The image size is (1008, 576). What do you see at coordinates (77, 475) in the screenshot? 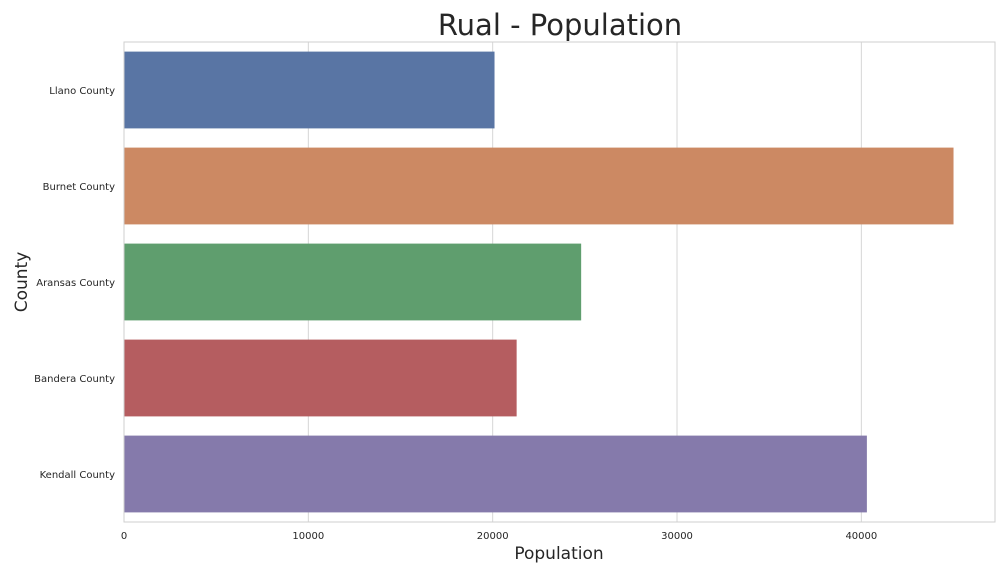
I see `y-tick-label: Kendall County` at bounding box center [77, 475].